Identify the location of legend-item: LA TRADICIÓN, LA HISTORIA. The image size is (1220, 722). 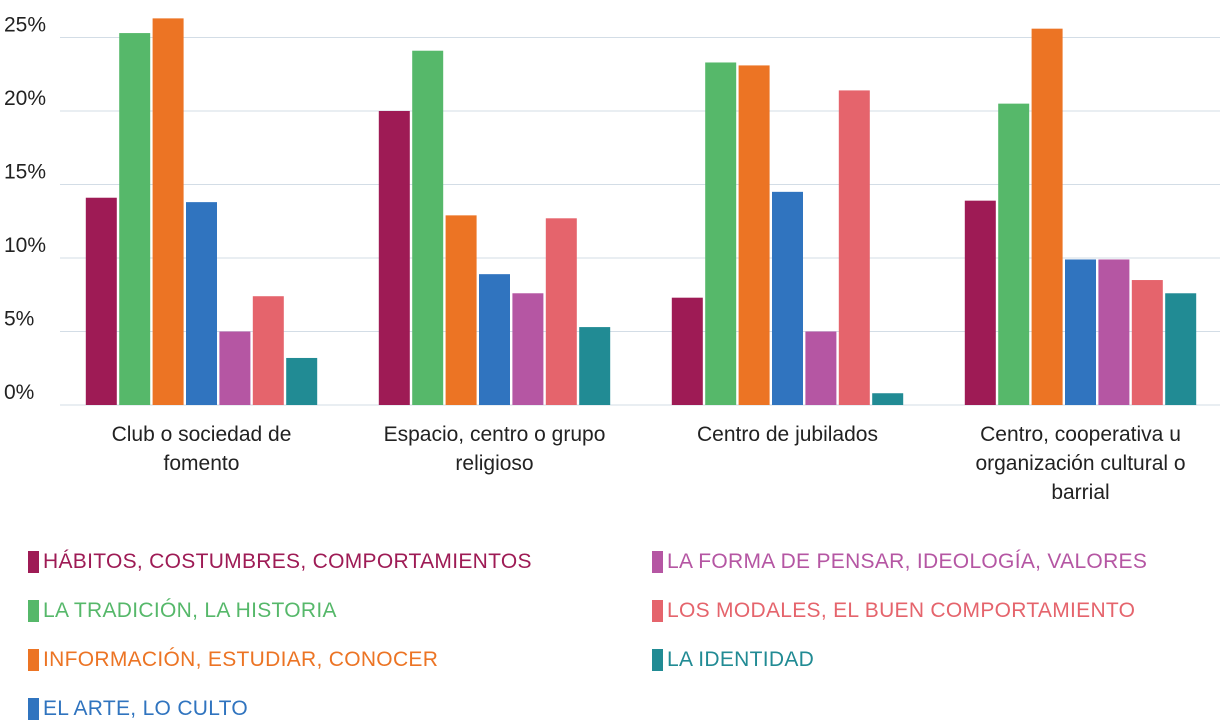
(182, 611).